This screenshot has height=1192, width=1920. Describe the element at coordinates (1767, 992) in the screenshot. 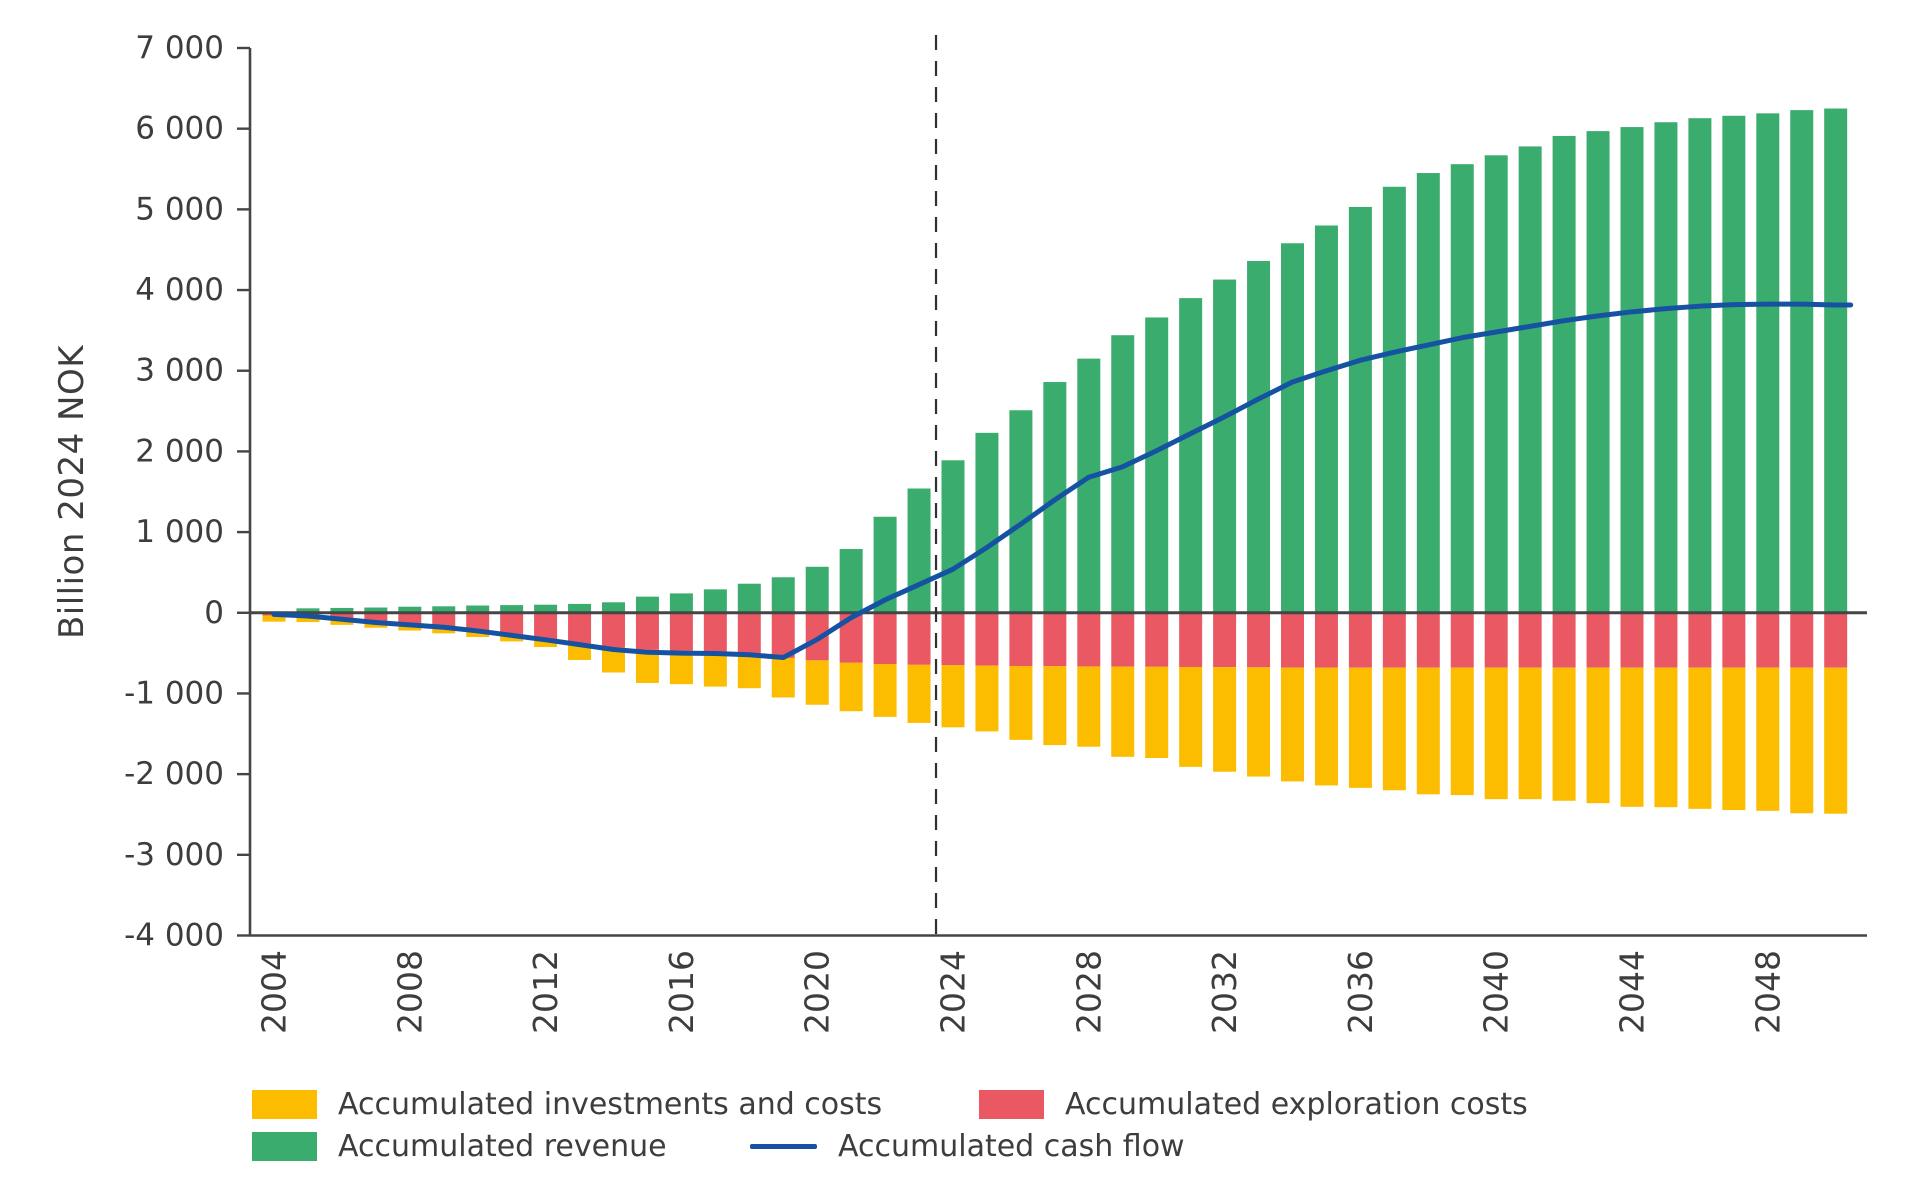

I see `x-tick-label: 2048` at that location.